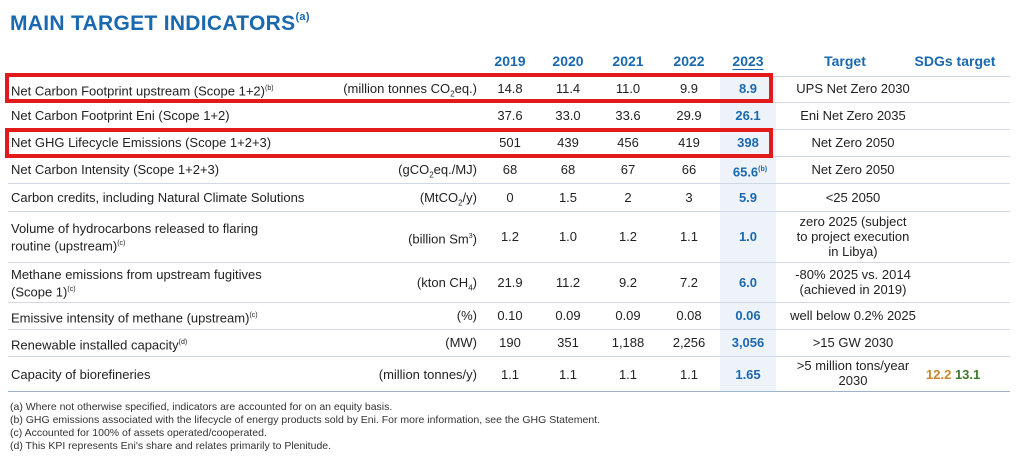 This screenshot has width=1024, height=469. I want to click on value-2023: 26.1, so click(748, 115).